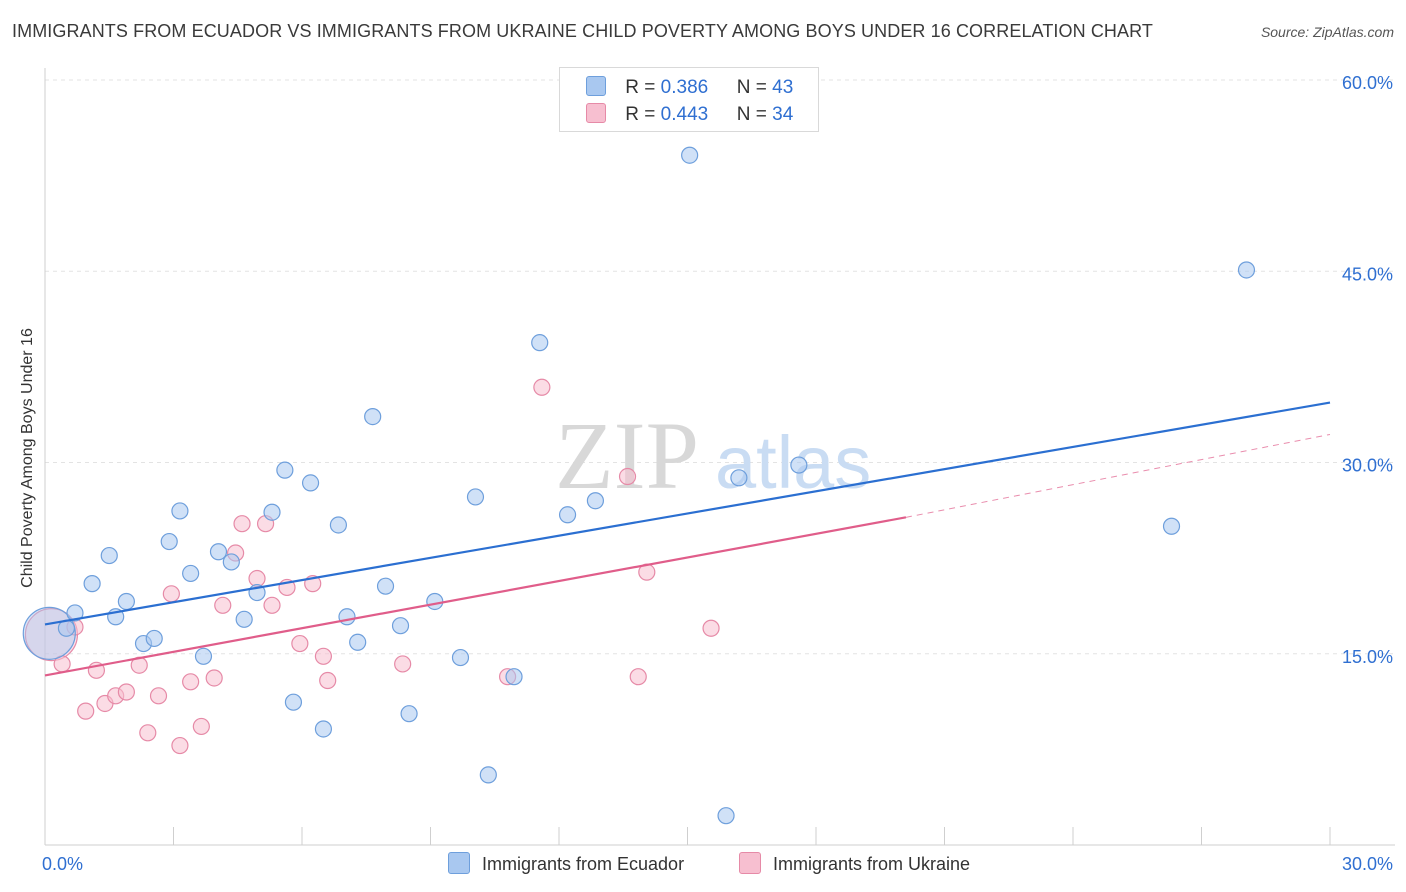  I want to click on bottom-legend-ukraine: Immigrants from Ukraine, so click(854, 863).